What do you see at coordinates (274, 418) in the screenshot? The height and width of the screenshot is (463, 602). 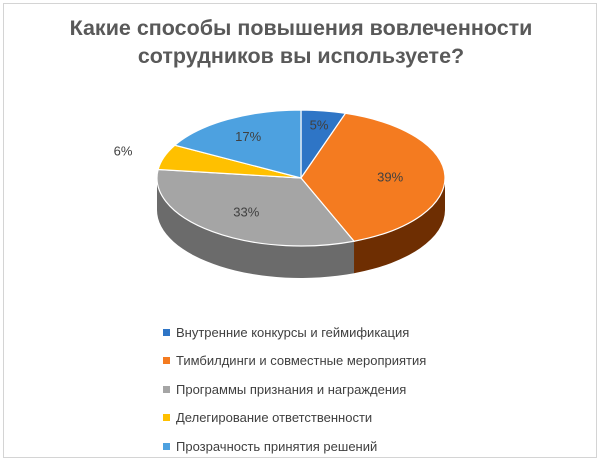 I see `legend-label-delegation: Делегирование ответственности` at bounding box center [274, 418].